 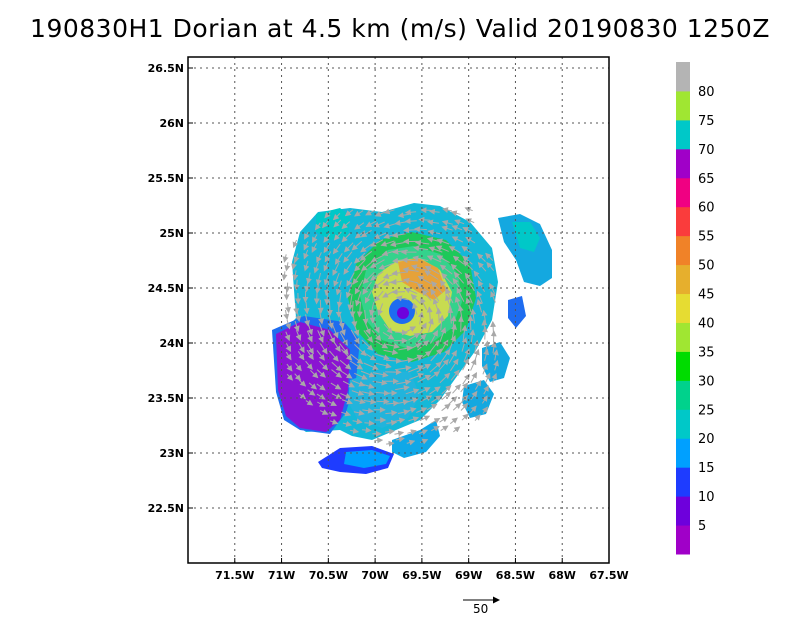 What do you see at coordinates (706, 179) in the screenshot?
I see `colorbar-label: 65` at bounding box center [706, 179].